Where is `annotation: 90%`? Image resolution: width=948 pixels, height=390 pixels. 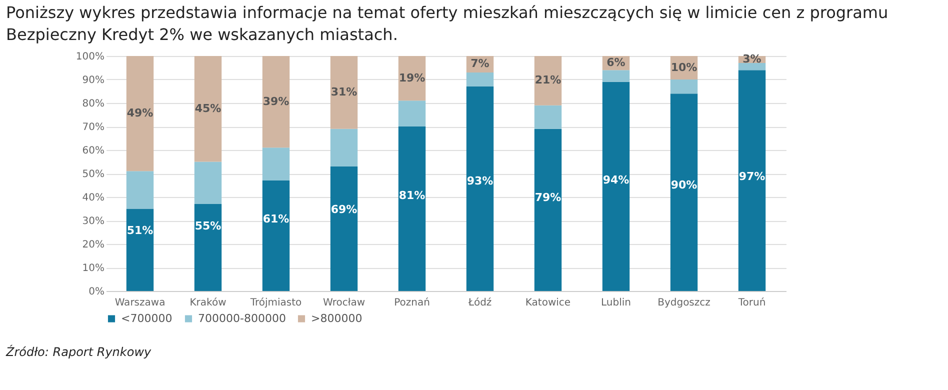 annotation: 90% is located at coordinates (684, 185).